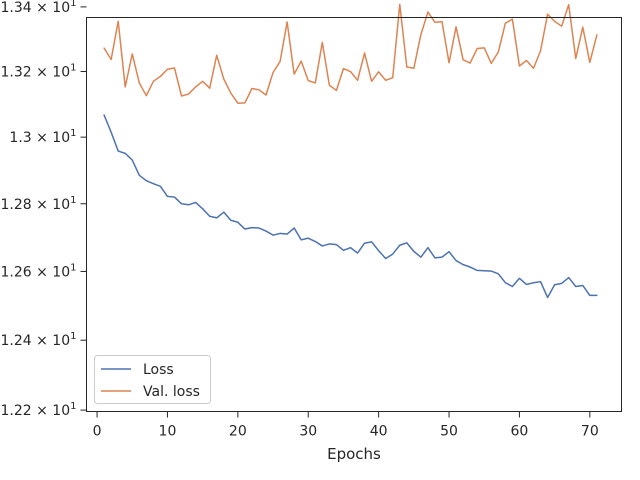  I want to click on x-tick-label: 20, so click(238, 432).